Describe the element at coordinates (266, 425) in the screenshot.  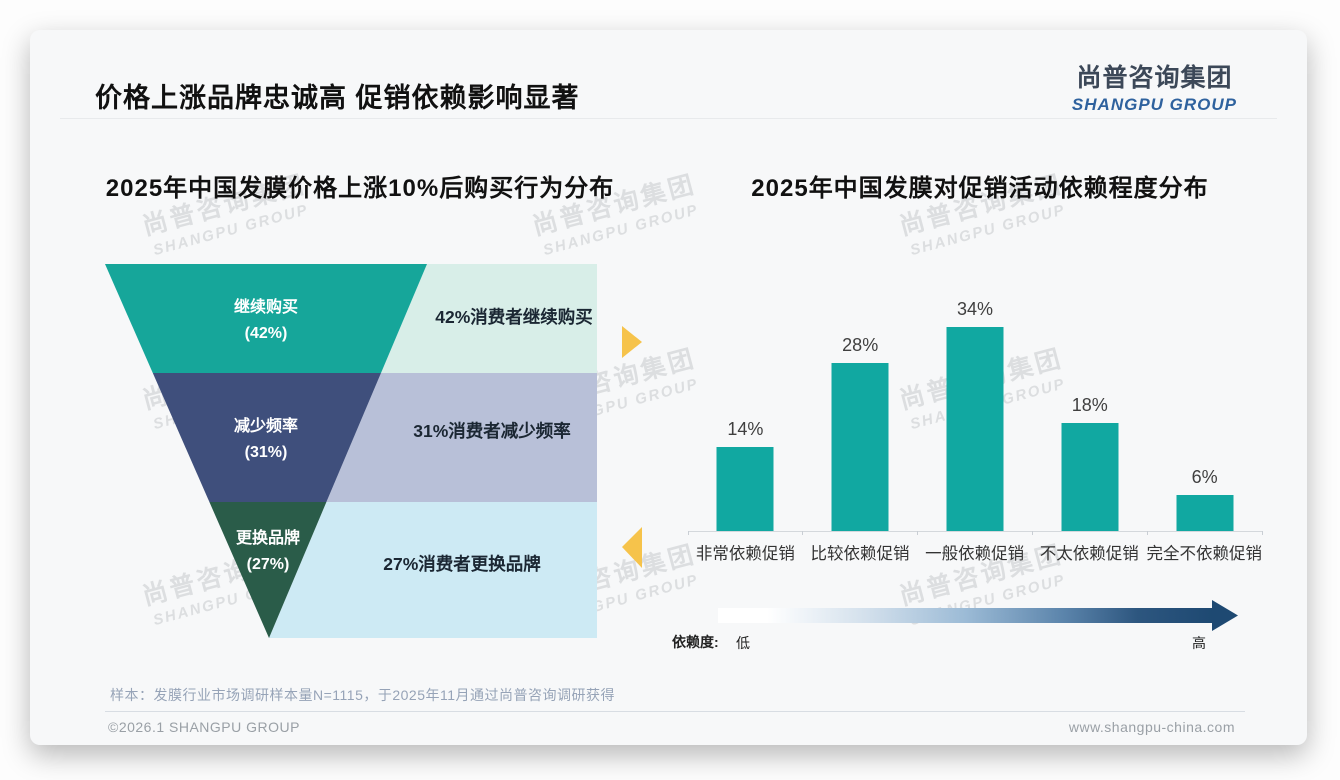
I see `funnel-stage-label: 减少频率` at that location.